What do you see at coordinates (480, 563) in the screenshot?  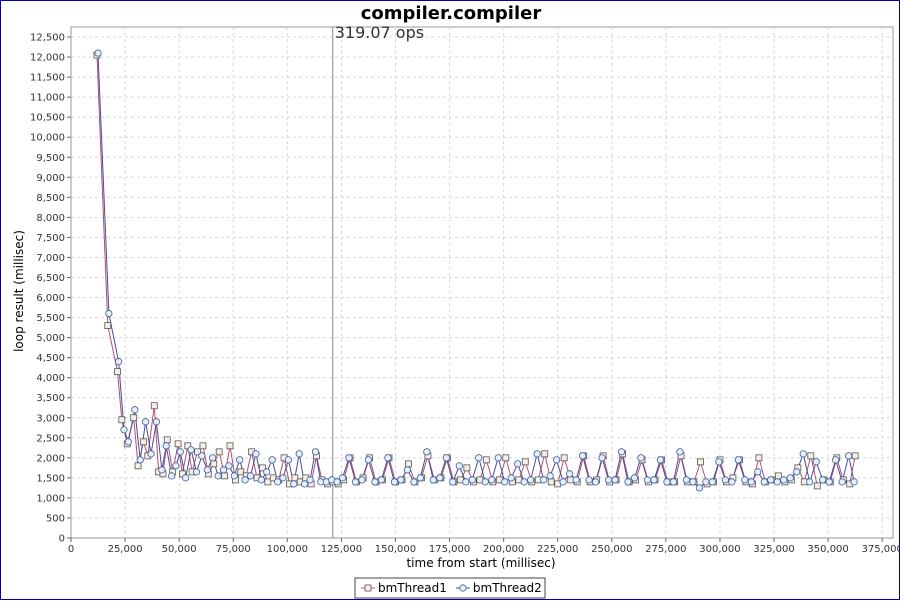 I see `x-axis-title: time from start (millisec)` at bounding box center [480, 563].